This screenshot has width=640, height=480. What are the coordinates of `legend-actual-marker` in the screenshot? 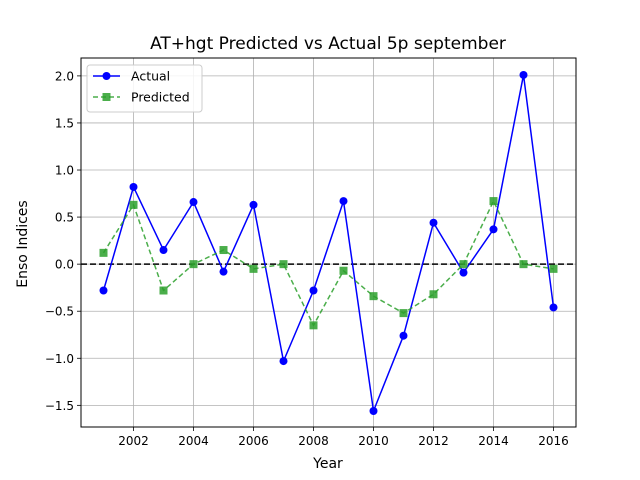 It's located at (106, 76).